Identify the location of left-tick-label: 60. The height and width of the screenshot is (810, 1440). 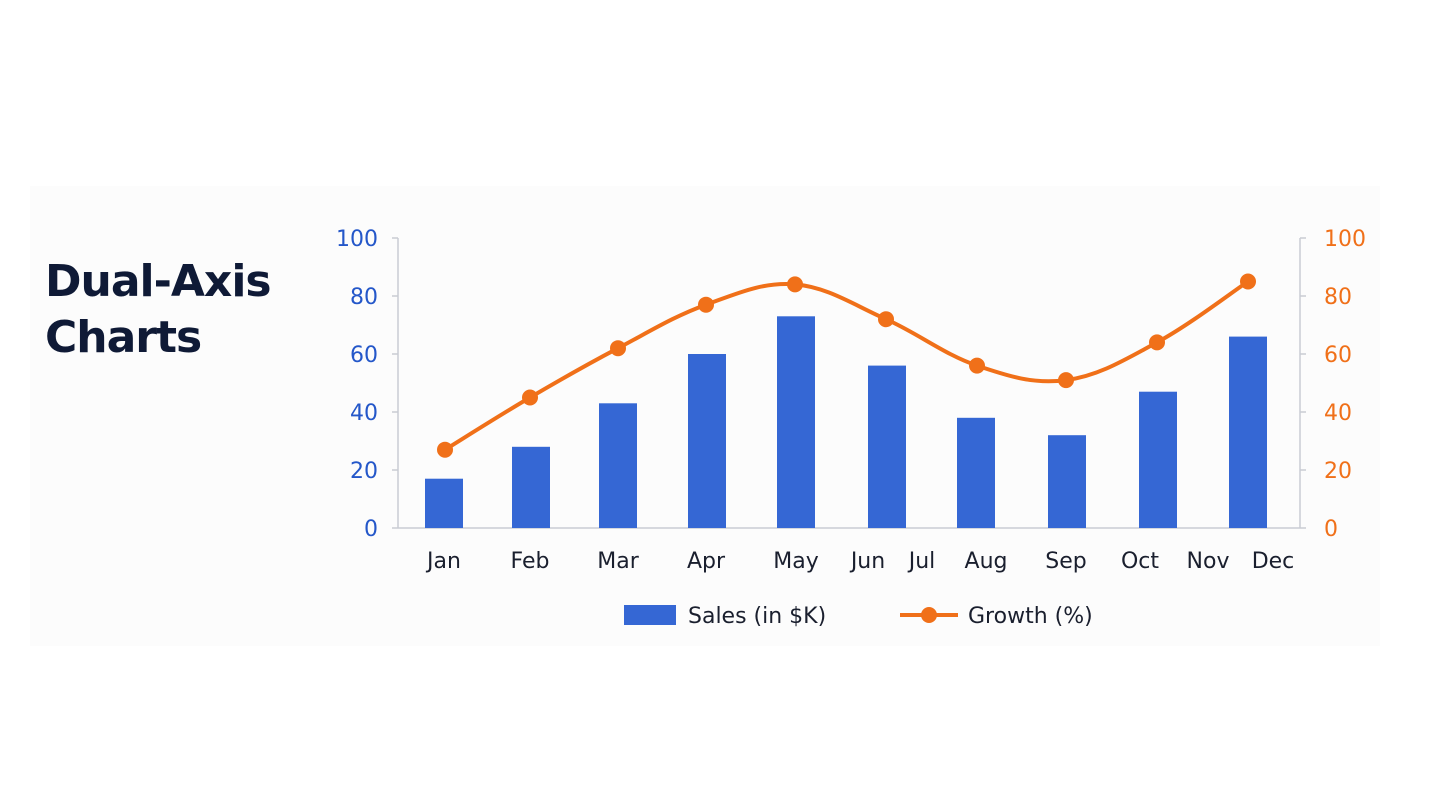
(364, 355).